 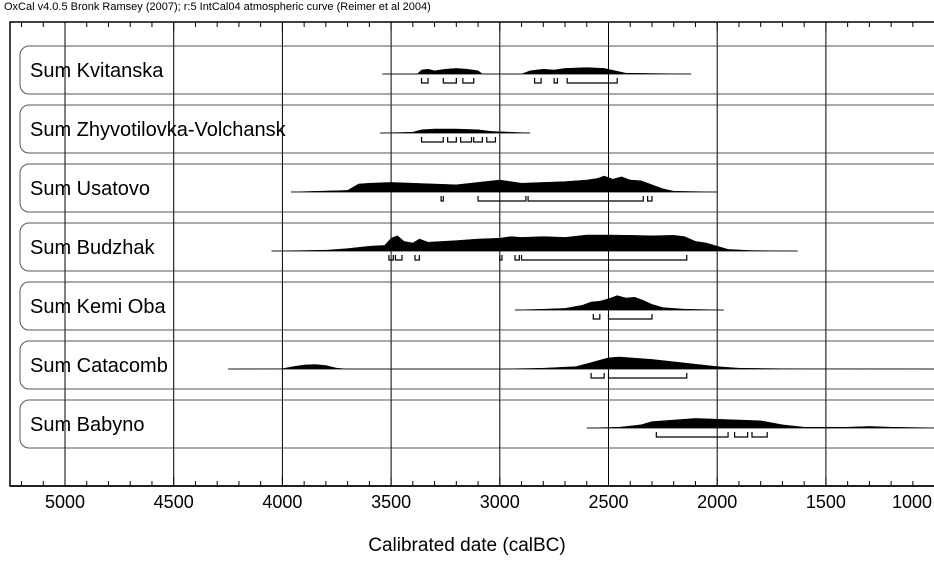 I want to click on chart-row: Sum Budzhak, so click(x=476, y=247).